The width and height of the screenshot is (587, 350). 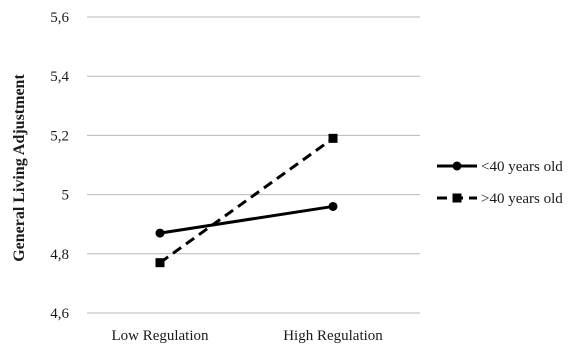 I want to click on legend-label: >40 years old, so click(x=522, y=199).